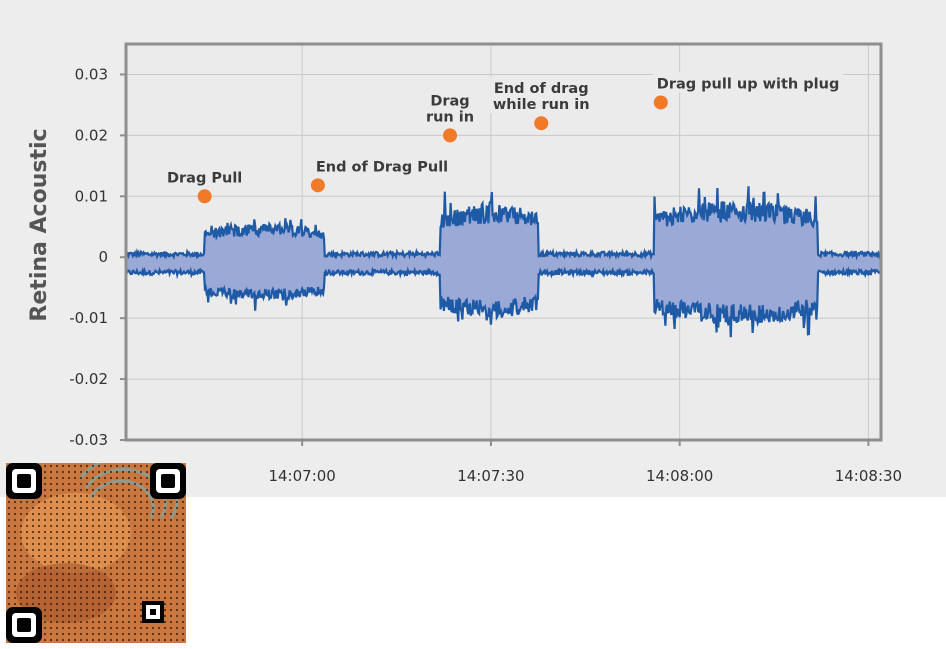  What do you see at coordinates (541, 89) in the screenshot?
I see `annotation-label: End of drag` at bounding box center [541, 89].